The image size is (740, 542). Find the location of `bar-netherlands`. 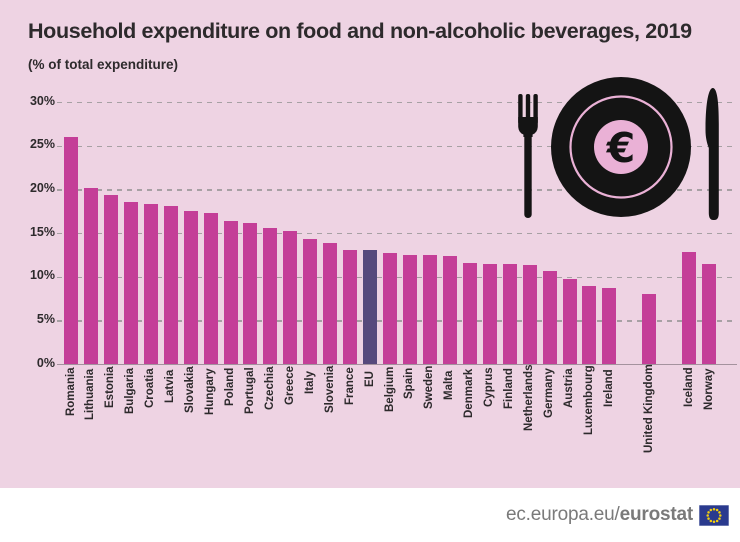

bar-netherlands is located at coordinates (529, 314).